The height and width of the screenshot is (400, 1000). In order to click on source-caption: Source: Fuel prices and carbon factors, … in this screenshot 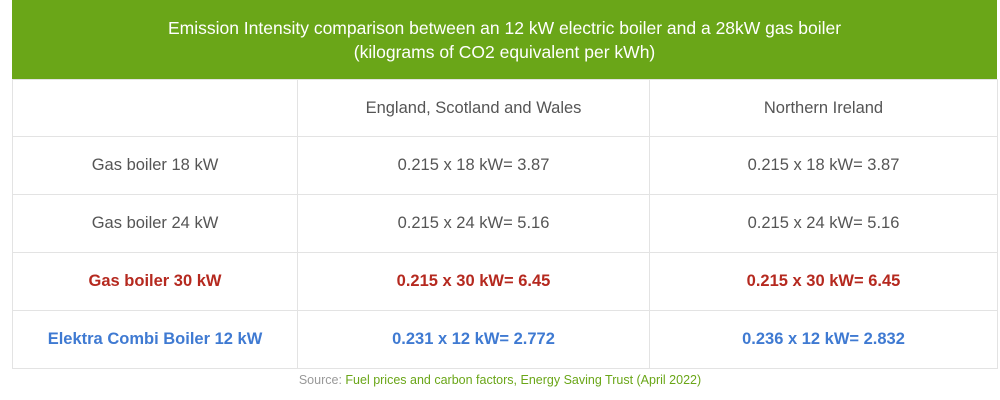, I will do `click(500, 380)`.